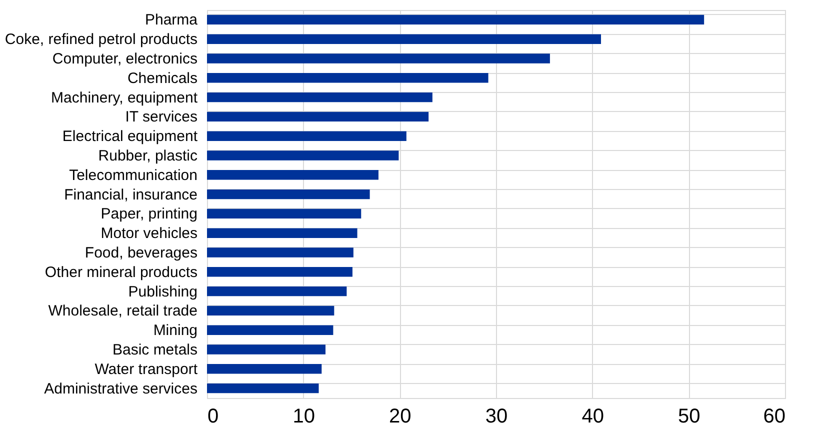  I want to click on x-tick-label: 10, so click(303, 417).